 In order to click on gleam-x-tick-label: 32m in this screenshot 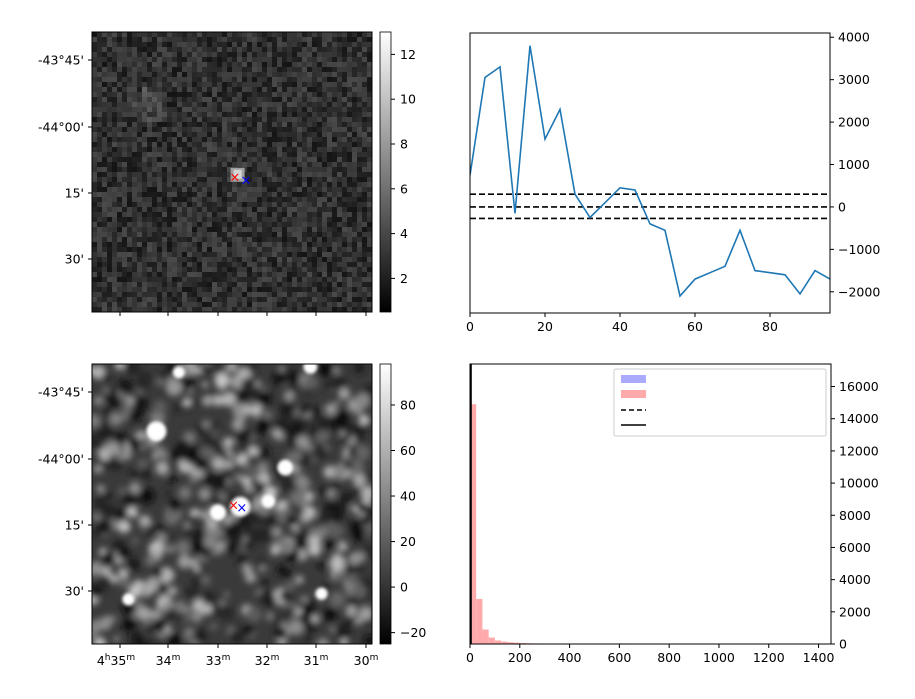, I will do `click(267, 660)`.